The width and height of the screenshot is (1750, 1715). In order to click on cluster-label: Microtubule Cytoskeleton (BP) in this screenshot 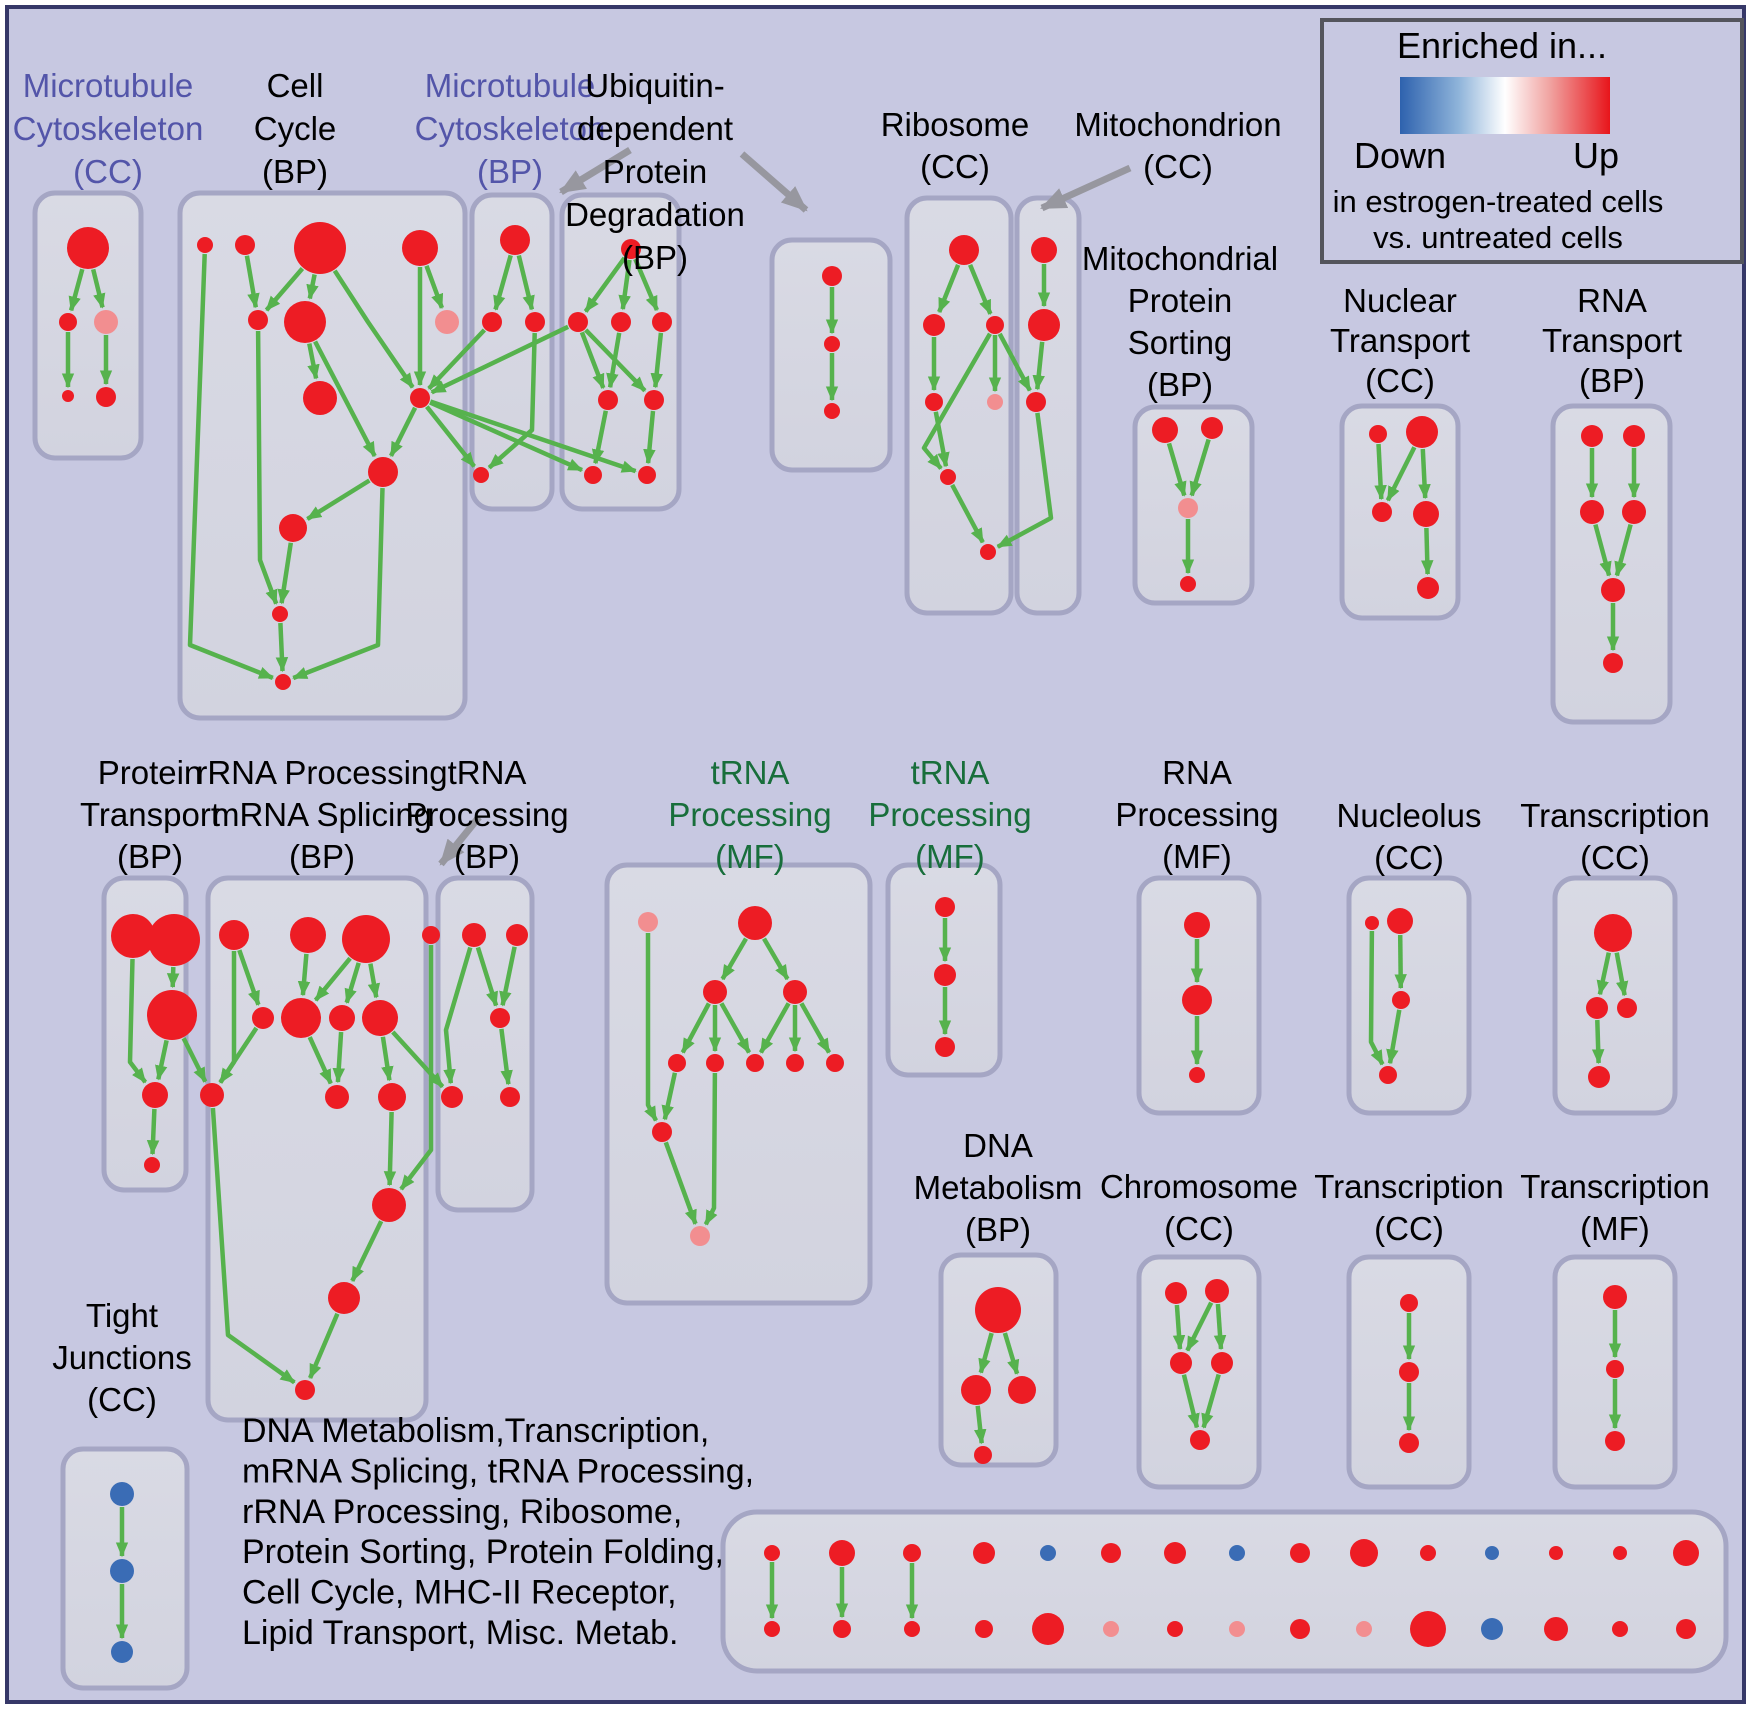, I will do `click(510, 128)`.